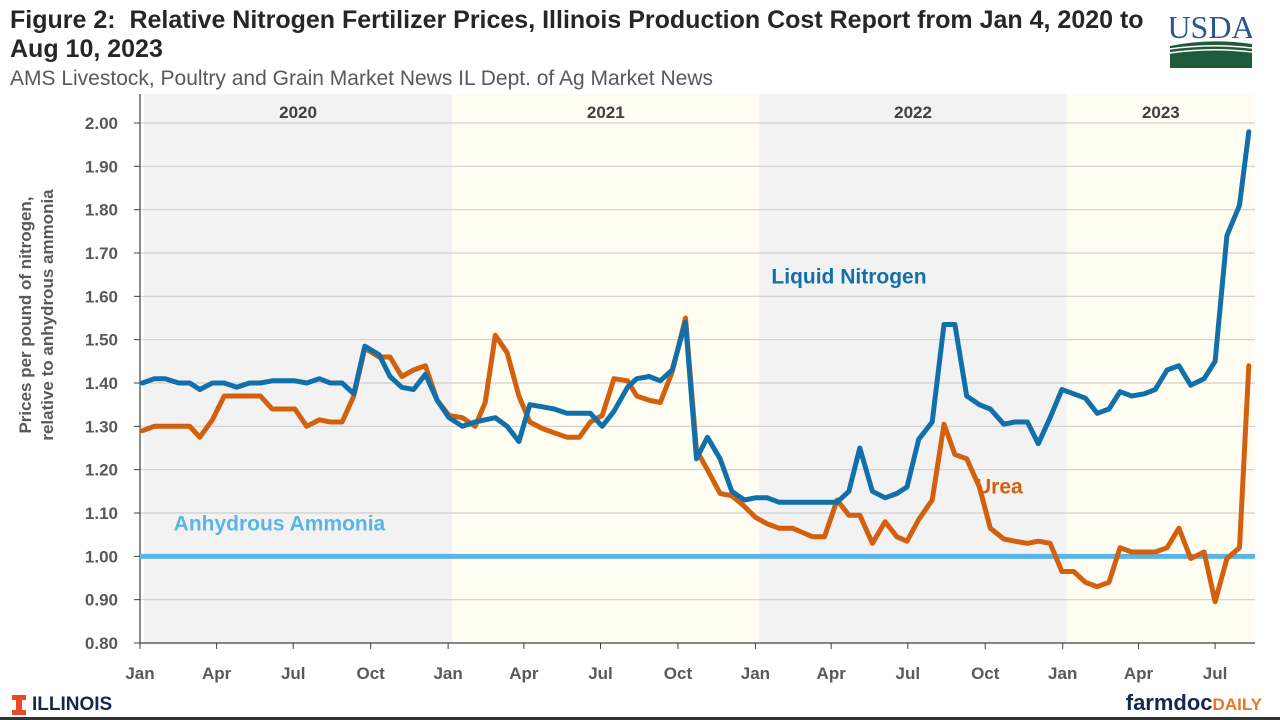  Describe the element at coordinates (72, 704) in the screenshot. I see `illinois-logo-text: ILLINOIS` at that location.